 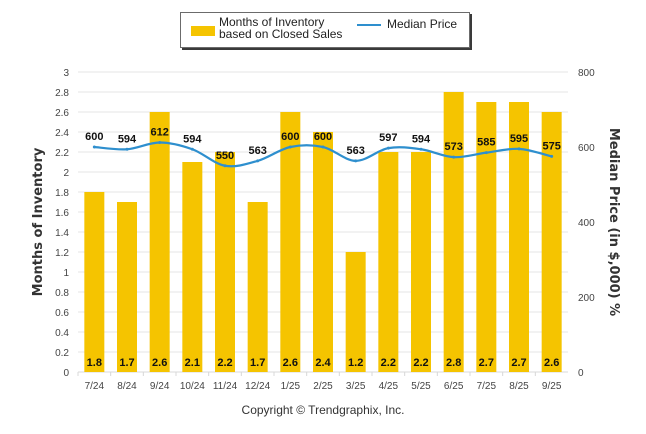 What do you see at coordinates (581, 373) in the screenshot?
I see `right-tick-label: 0` at bounding box center [581, 373].